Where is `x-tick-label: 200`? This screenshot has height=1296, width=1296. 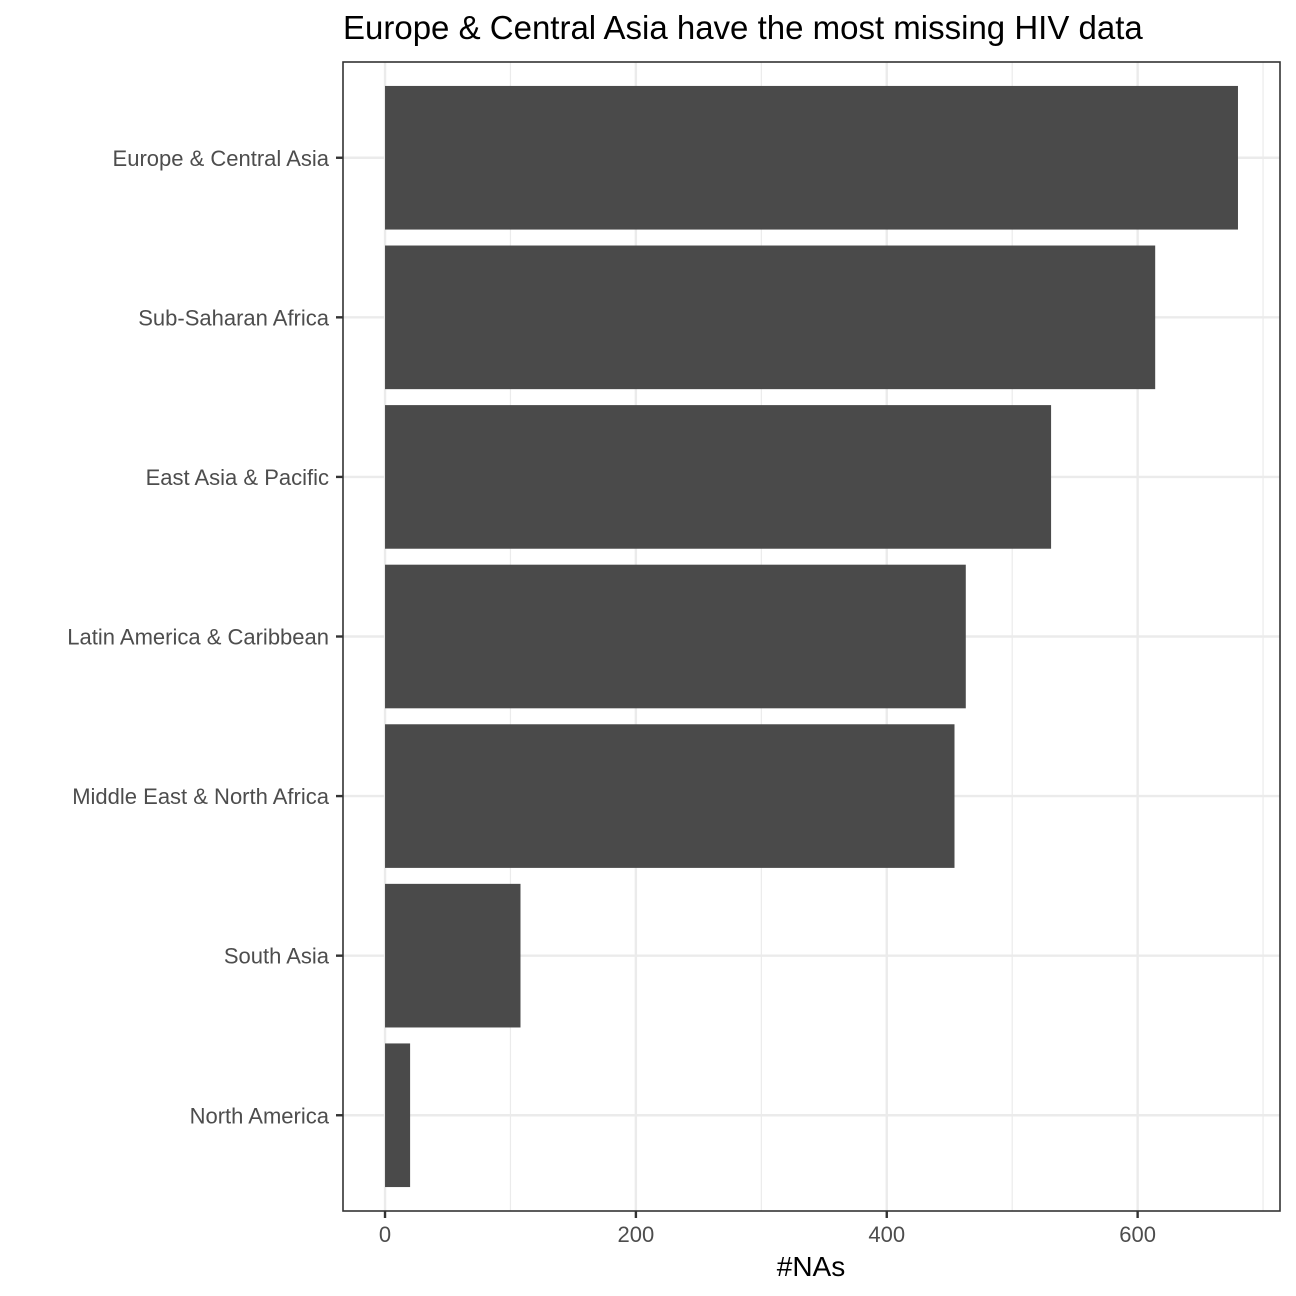
x-tick-label: 200 is located at coordinates (636, 1234).